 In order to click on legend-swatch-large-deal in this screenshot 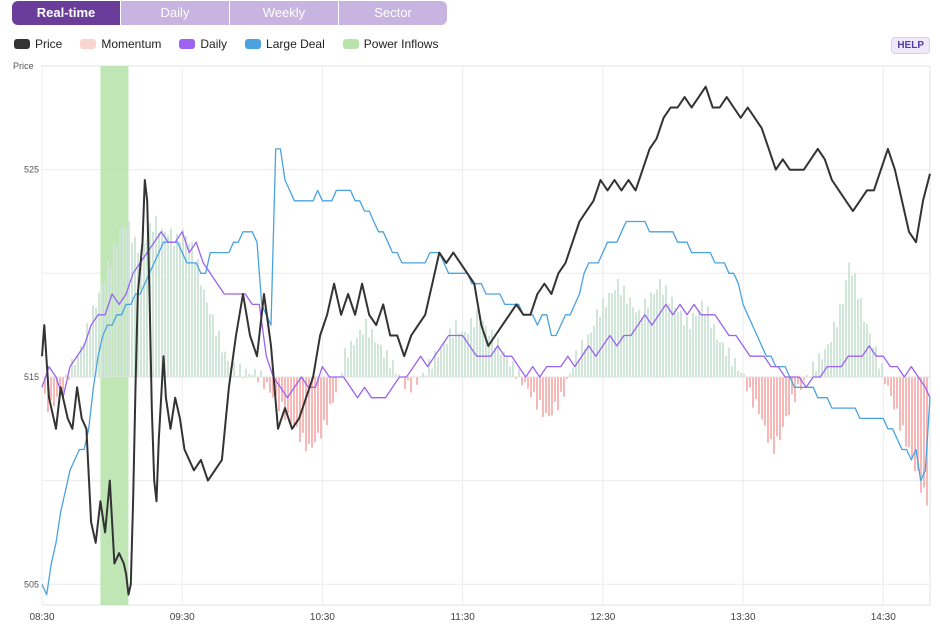, I will do `click(253, 44)`.